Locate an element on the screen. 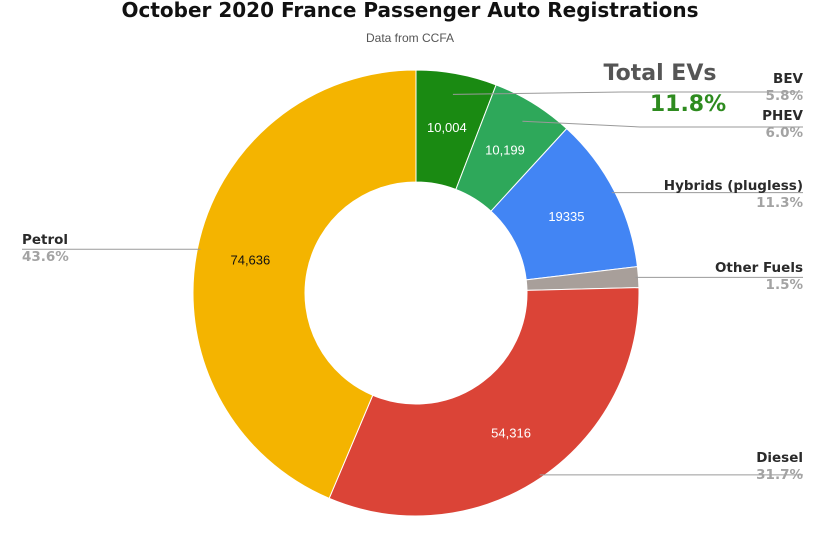  leader-phev is located at coordinates (662, 124).